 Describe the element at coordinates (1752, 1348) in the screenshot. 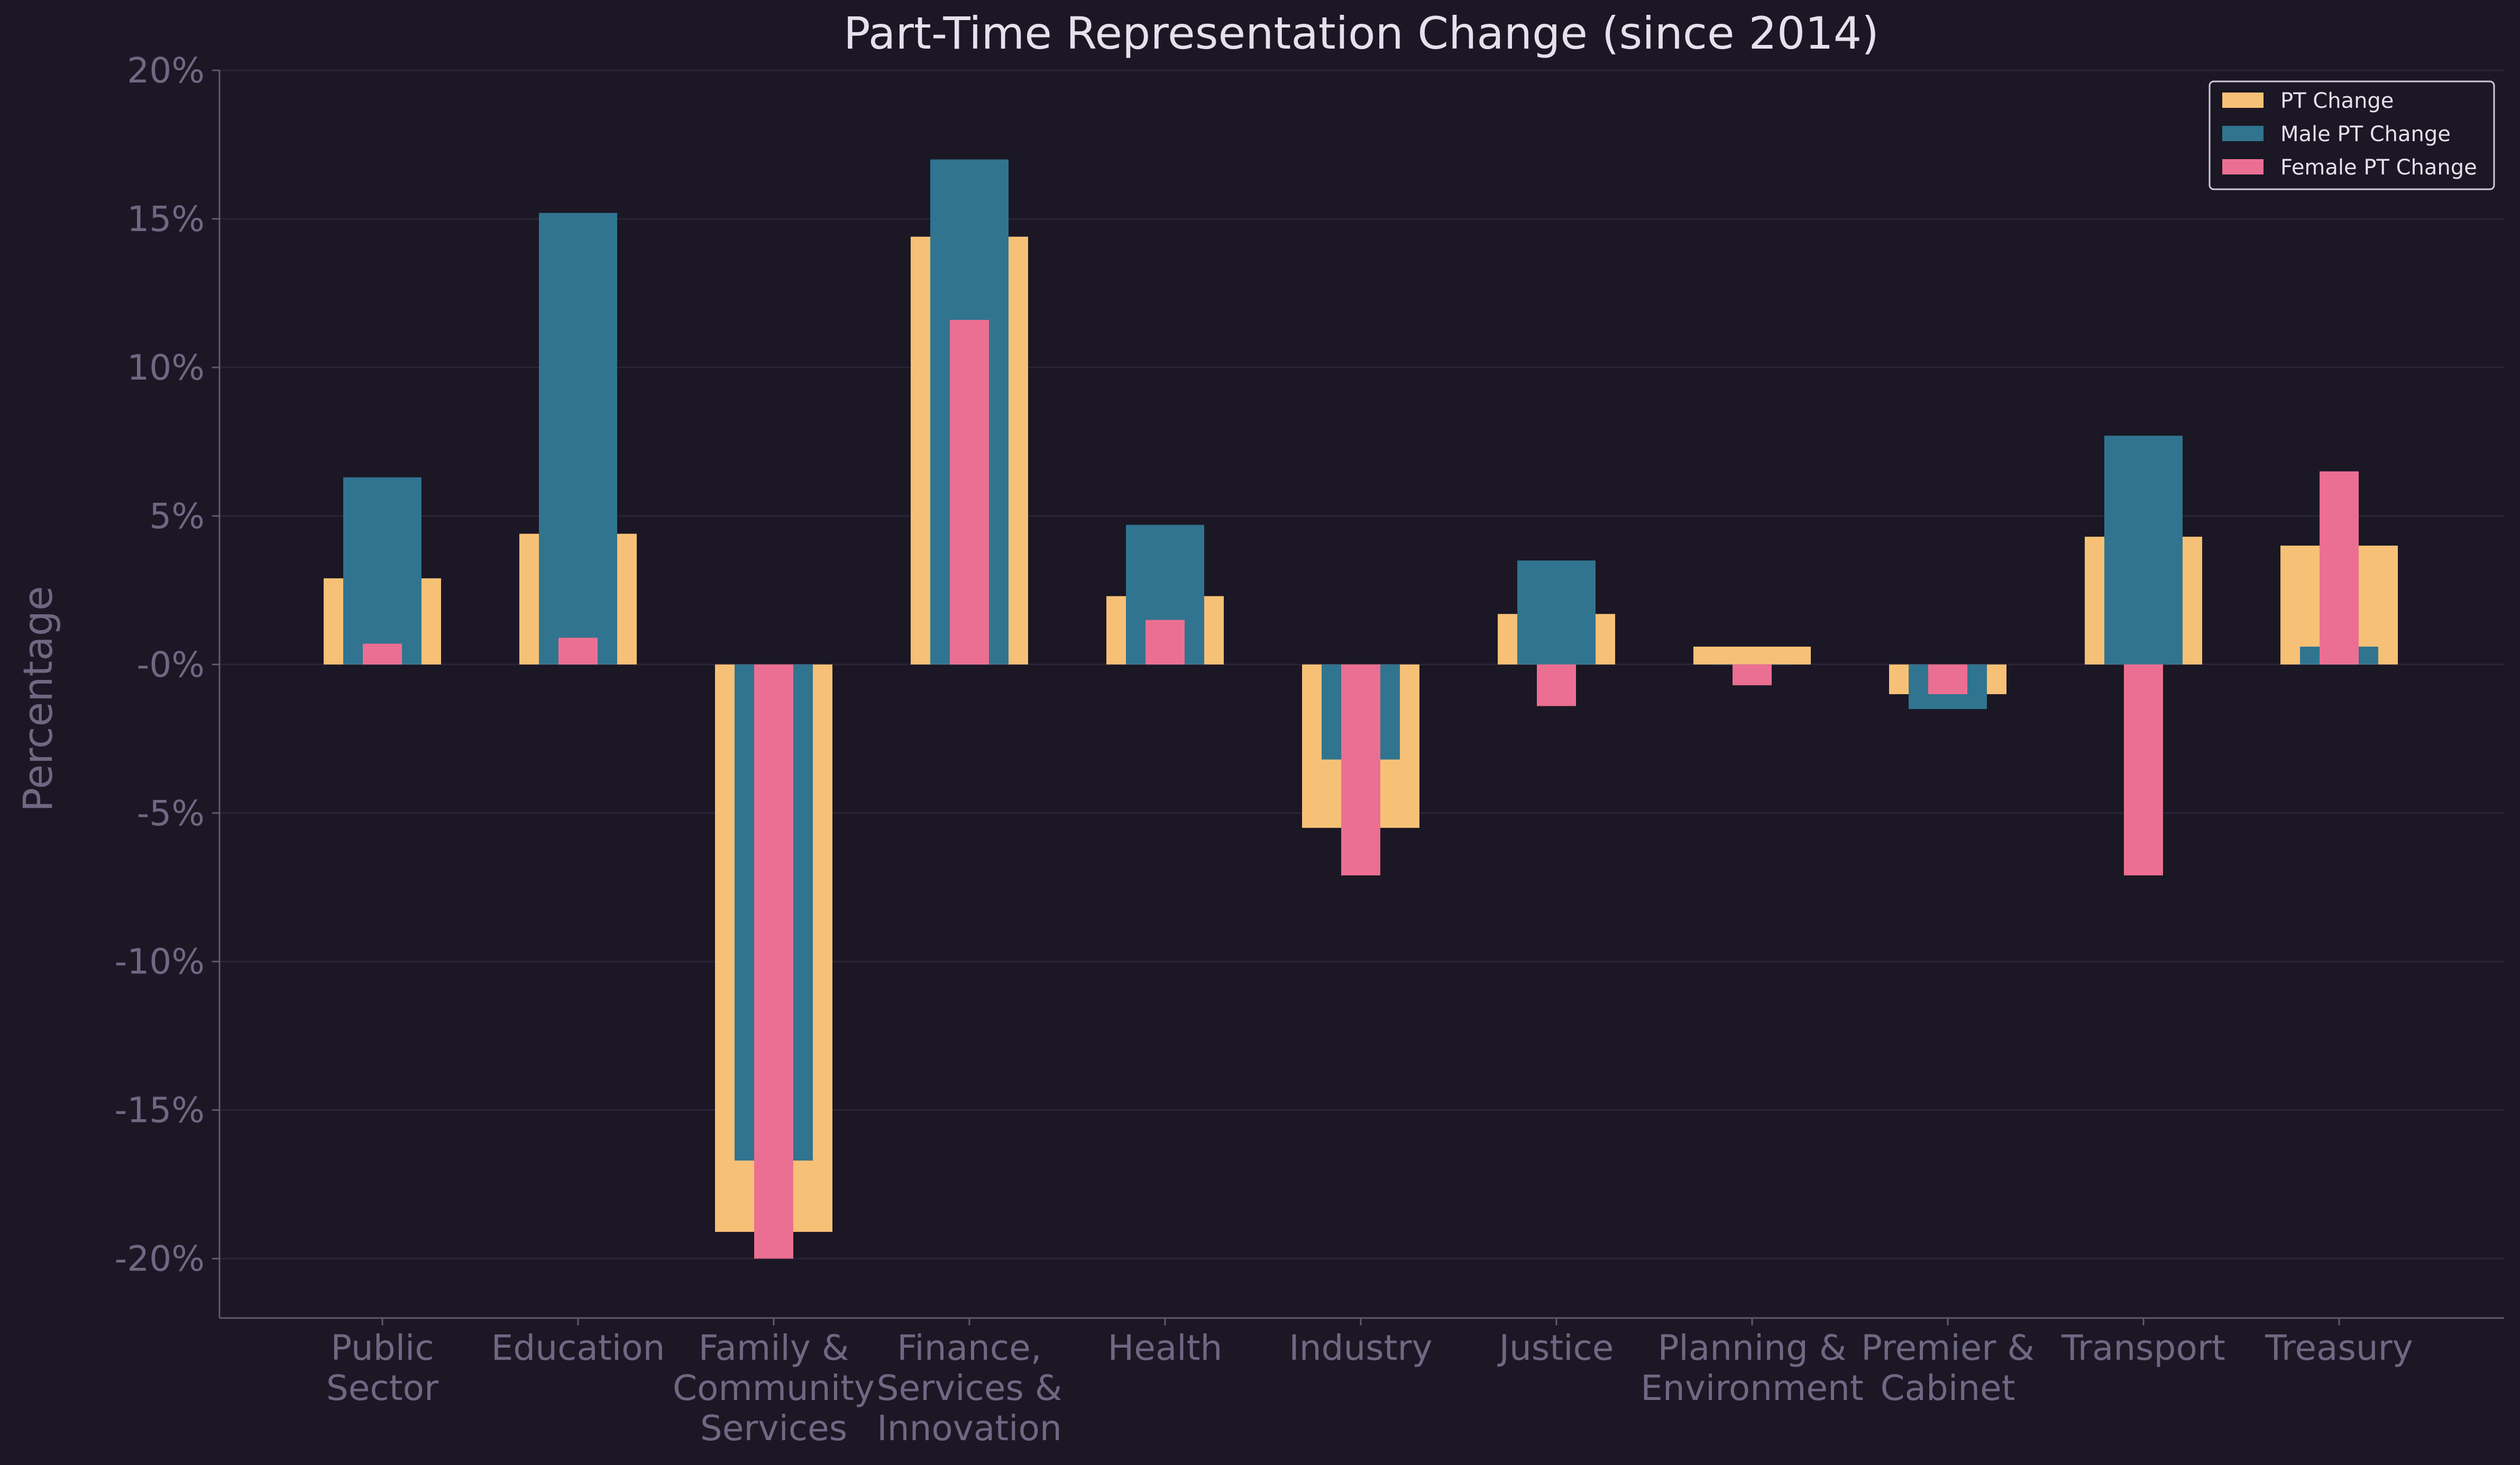

I see `x-tick-label: Planning &` at that location.